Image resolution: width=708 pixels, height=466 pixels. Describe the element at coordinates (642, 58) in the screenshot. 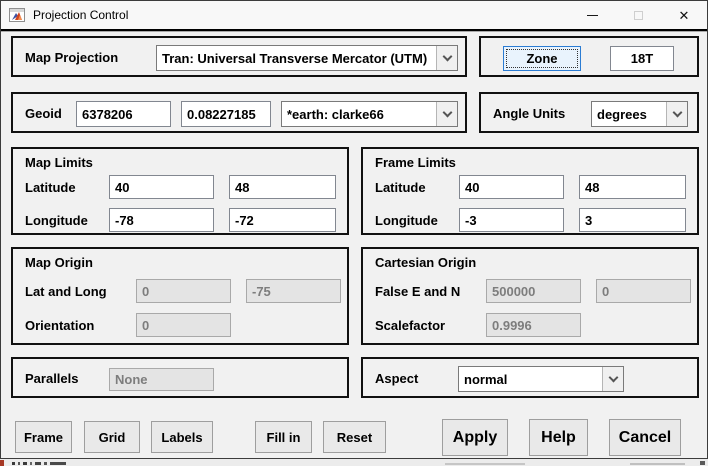

I see `zone-value-field: 18T` at that location.